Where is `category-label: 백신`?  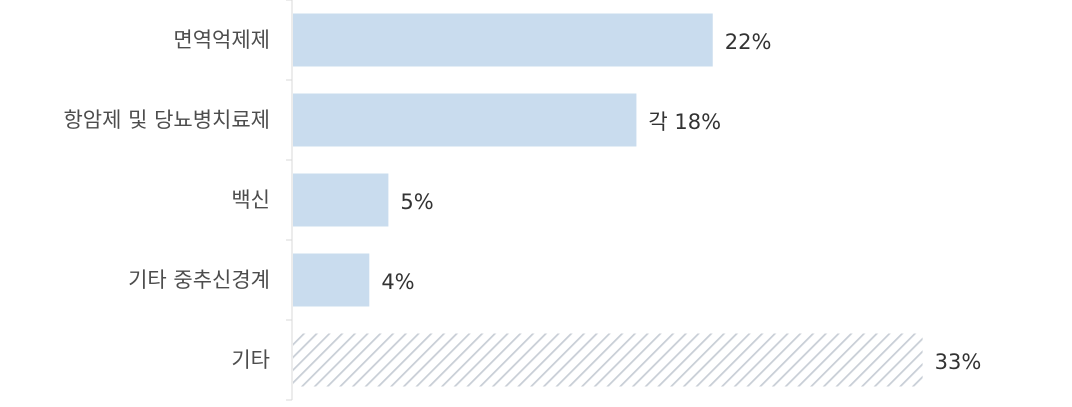
category-label: 백신 is located at coordinates (250, 200).